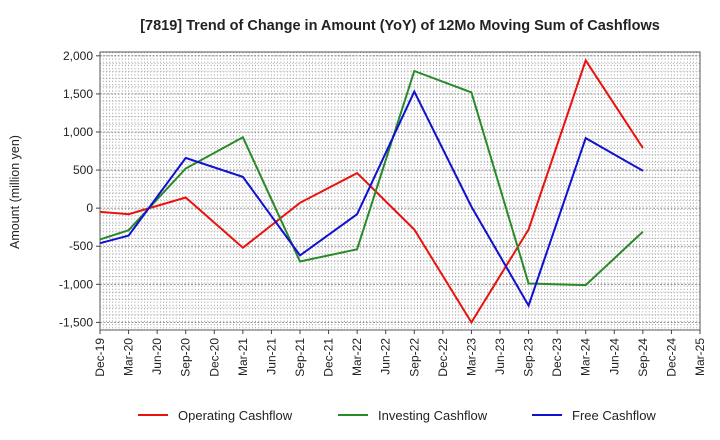 The height and width of the screenshot is (440, 720). Describe the element at coordinates (443, 357) in the screenshot. I see `x-tick-label: Dec-22` at that location.